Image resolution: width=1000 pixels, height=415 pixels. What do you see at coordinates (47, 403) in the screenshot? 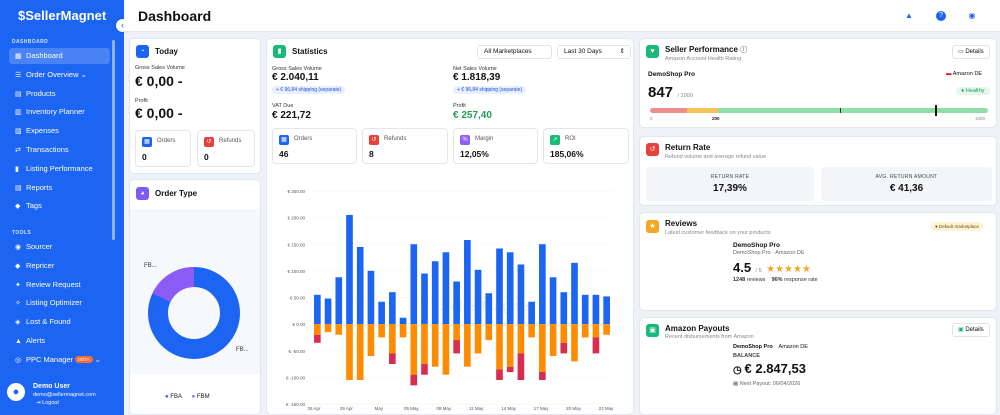
I see `logout-link: ⇥ Logout` at bounding box center [47, 403].